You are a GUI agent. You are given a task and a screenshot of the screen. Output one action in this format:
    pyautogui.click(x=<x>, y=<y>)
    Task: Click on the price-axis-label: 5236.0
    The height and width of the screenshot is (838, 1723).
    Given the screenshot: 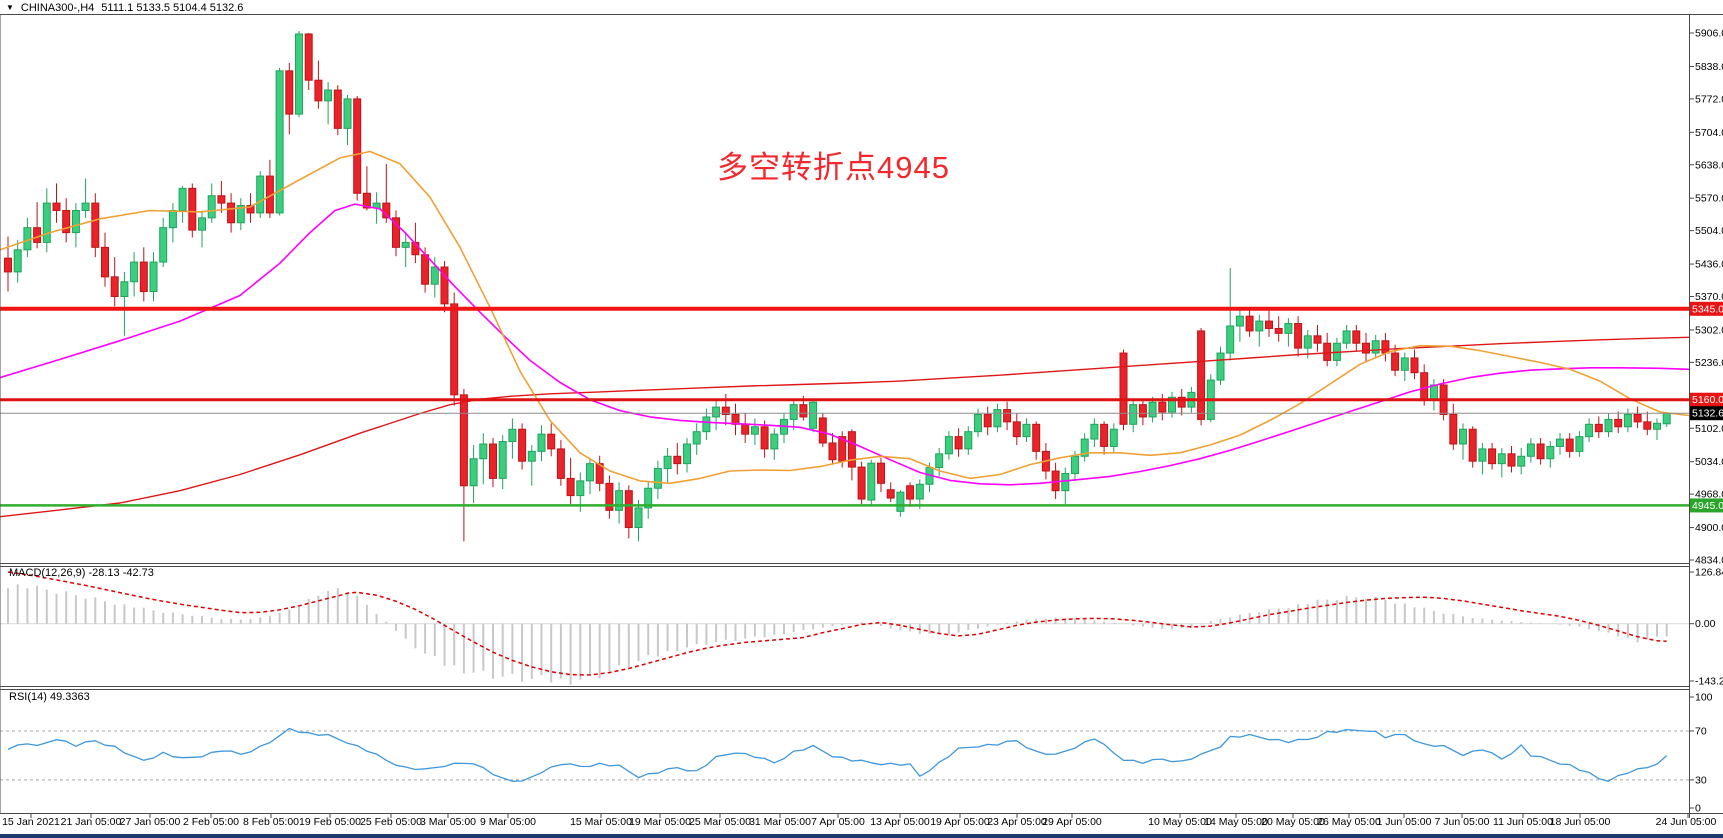 What is the action you would take?
    pyautogui.click(x=1709, y=363)
    